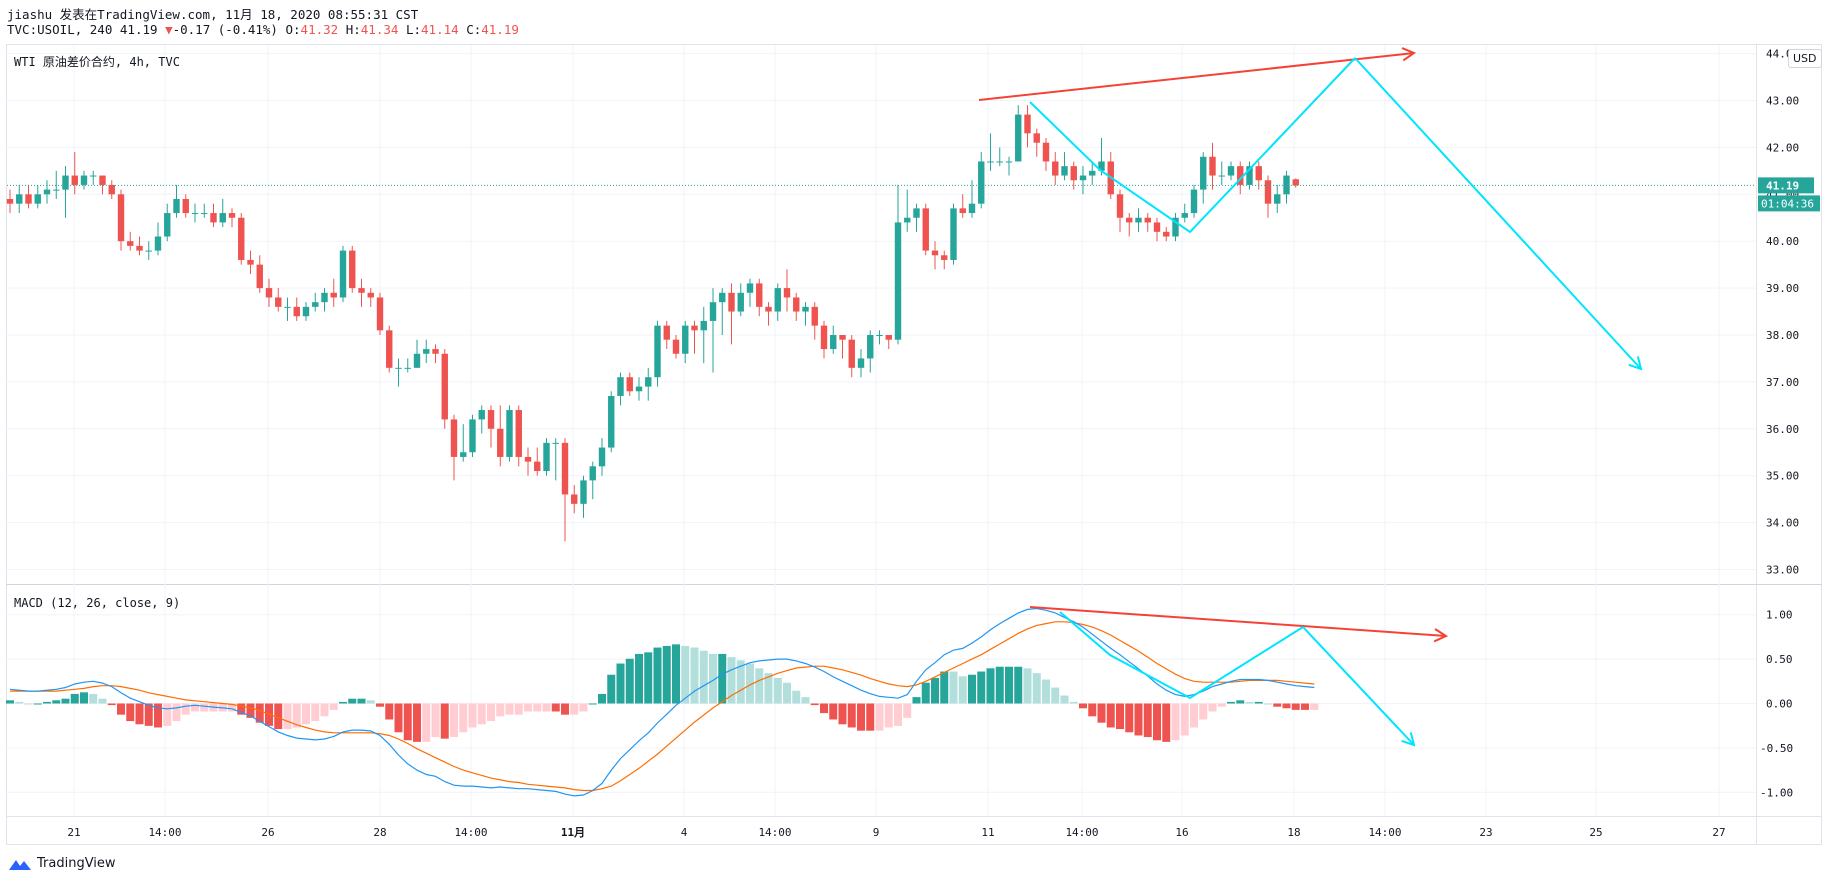 The width and height of the screenshot is (1828, 883). I want to click on macd-wave-path, so click(1181, 655).